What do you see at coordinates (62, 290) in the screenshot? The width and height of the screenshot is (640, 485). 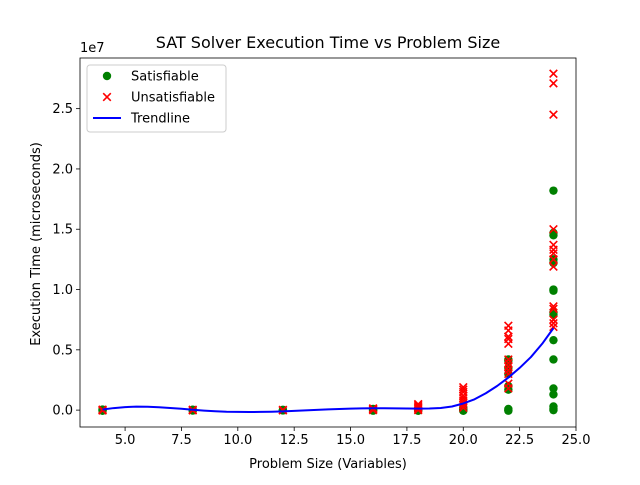 I see `y-tick-label: 1.0` at bounding box center [62, 290].